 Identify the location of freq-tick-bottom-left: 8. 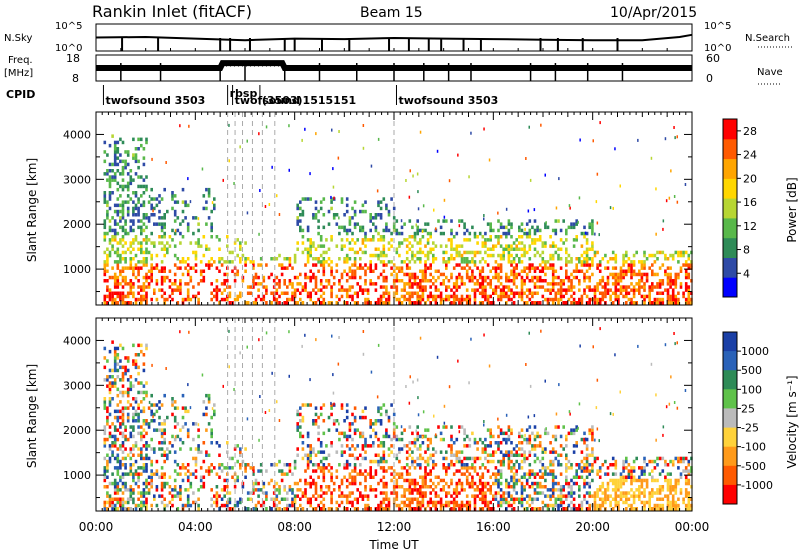
(75, 78).